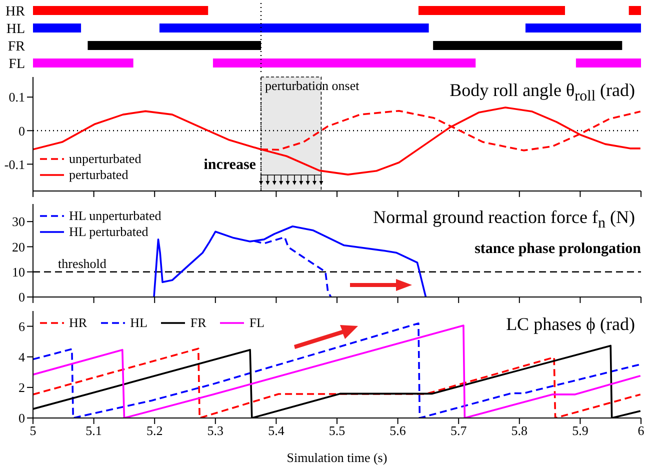  I want to click on x-tick-label: 5.7, so click(459, 430).